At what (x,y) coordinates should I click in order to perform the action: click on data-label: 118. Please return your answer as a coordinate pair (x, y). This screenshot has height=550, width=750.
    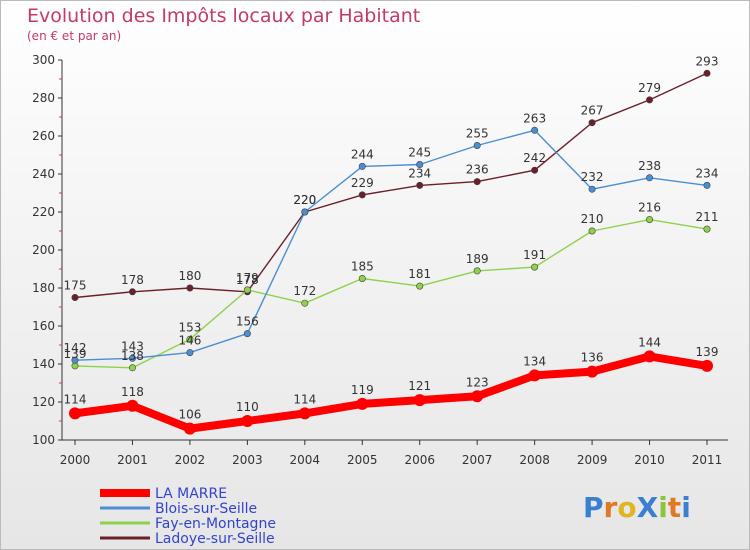
    Looking at the image, I should click on (132, 392).